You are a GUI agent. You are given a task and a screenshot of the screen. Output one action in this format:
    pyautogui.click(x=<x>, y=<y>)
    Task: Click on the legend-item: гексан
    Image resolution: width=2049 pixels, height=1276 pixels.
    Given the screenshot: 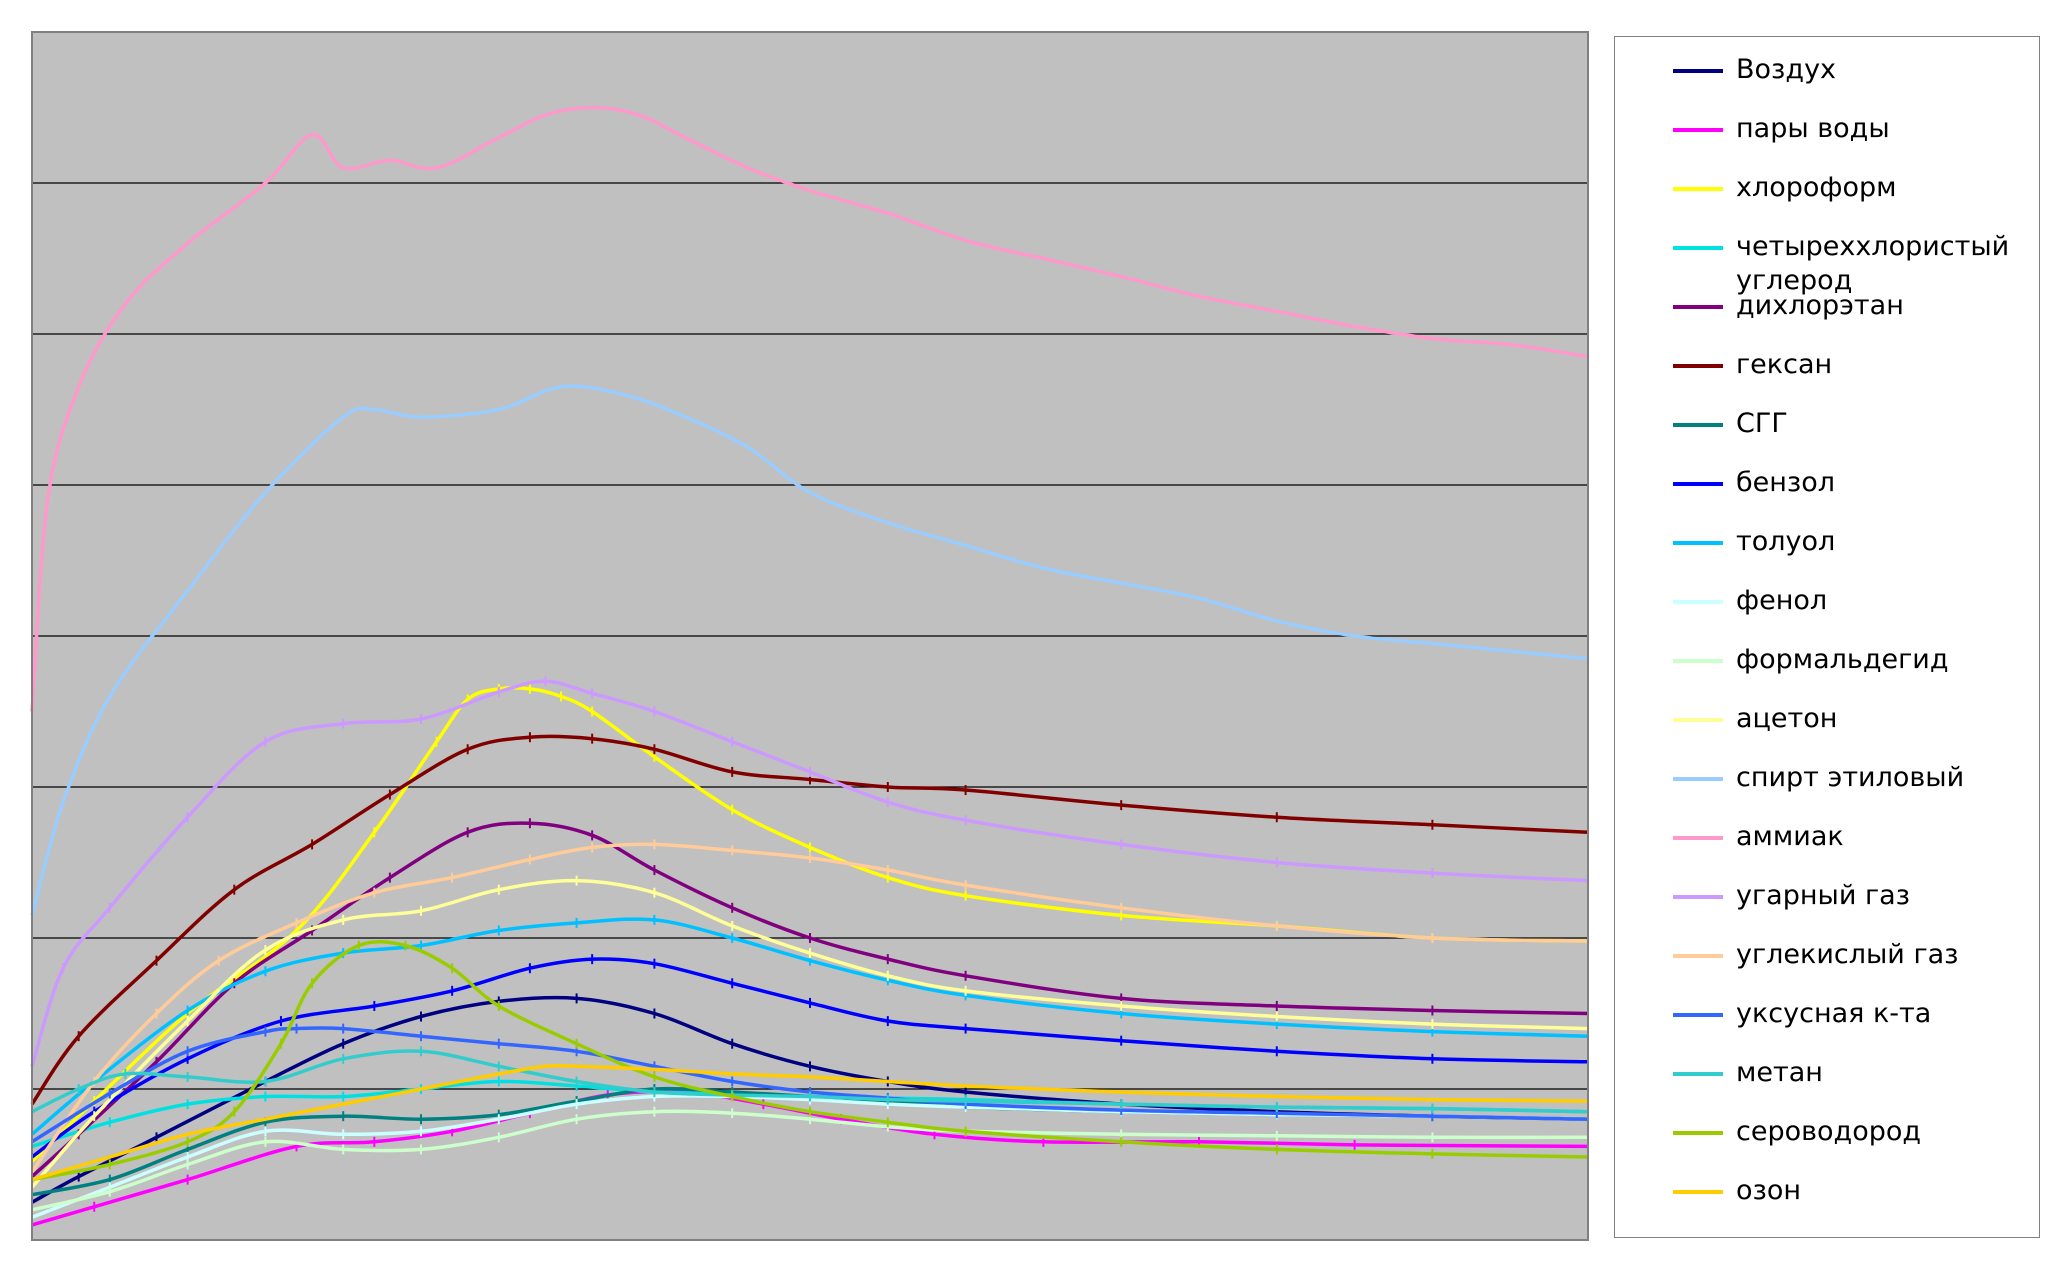 What is the action you would take?
    pyautogui.click(x=1825, y=368)
    